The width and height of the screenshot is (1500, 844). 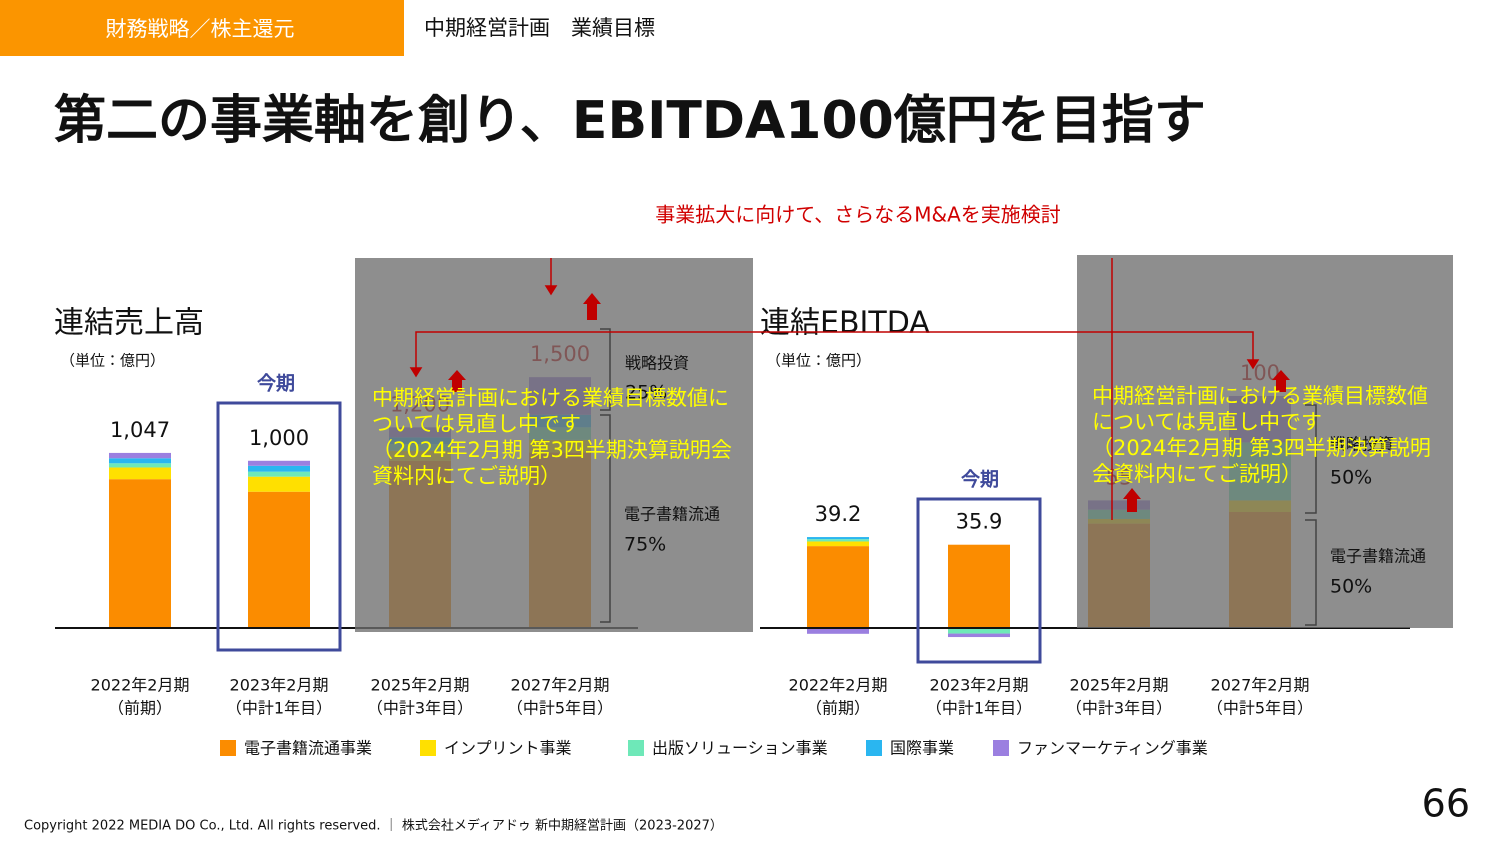 What do you see at coordinates (1112, 748) in the screenshot?
I see `legend-label: ファンマーケティング事業` at bounding box center [1112, 748].